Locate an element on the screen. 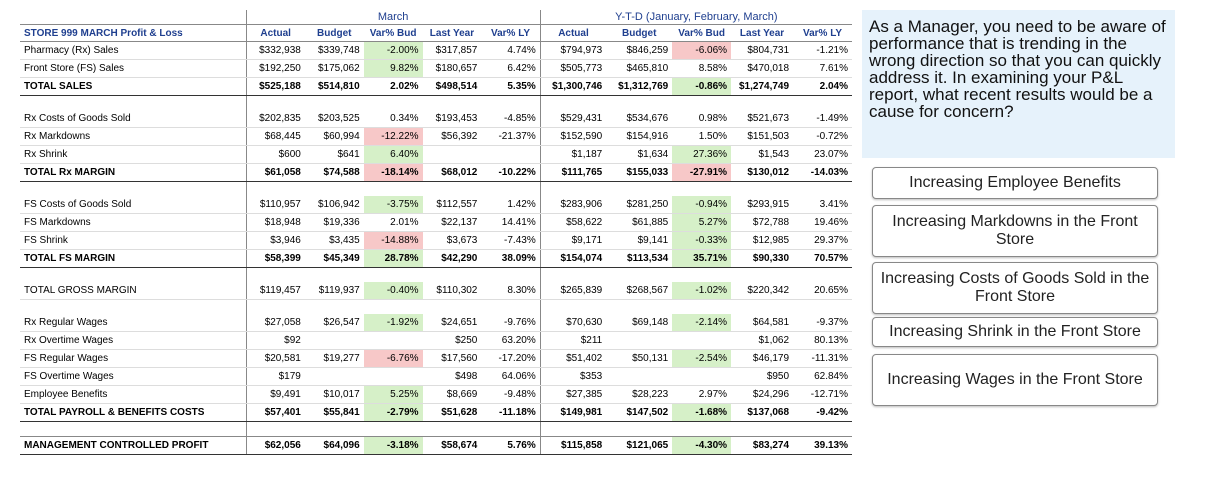  row-label: FS Regular Wages is located at coordinates (133, 358).